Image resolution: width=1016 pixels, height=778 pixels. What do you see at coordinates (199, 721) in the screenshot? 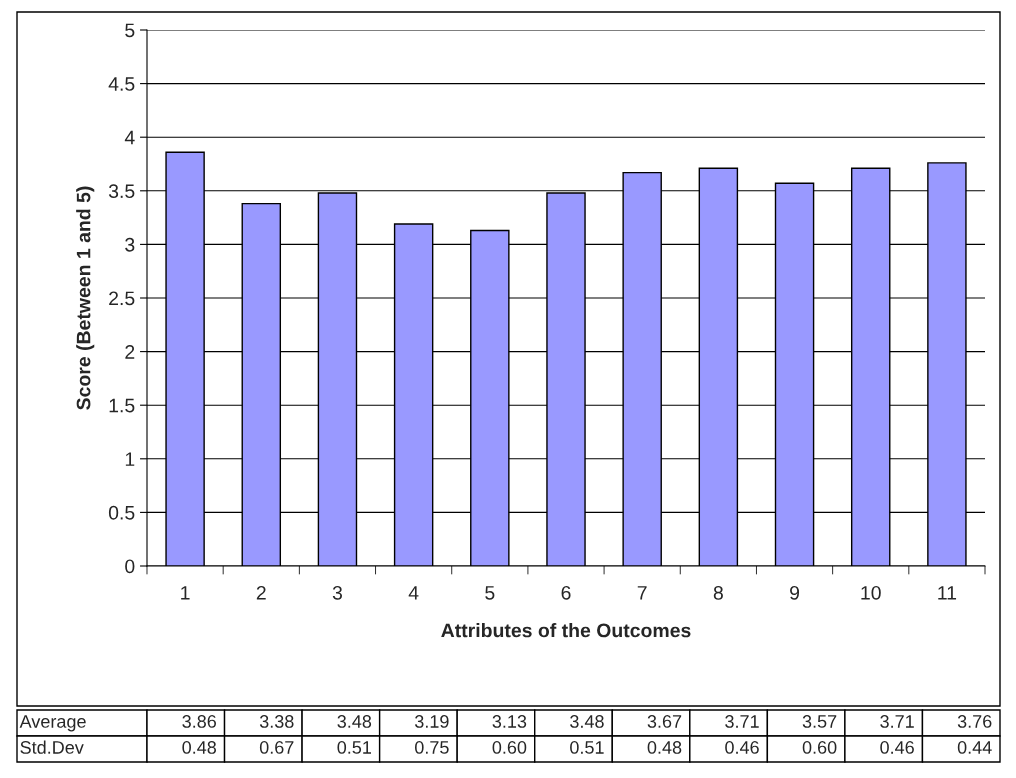
I see `data-label: 3.86` at bounding box center [199, 721].